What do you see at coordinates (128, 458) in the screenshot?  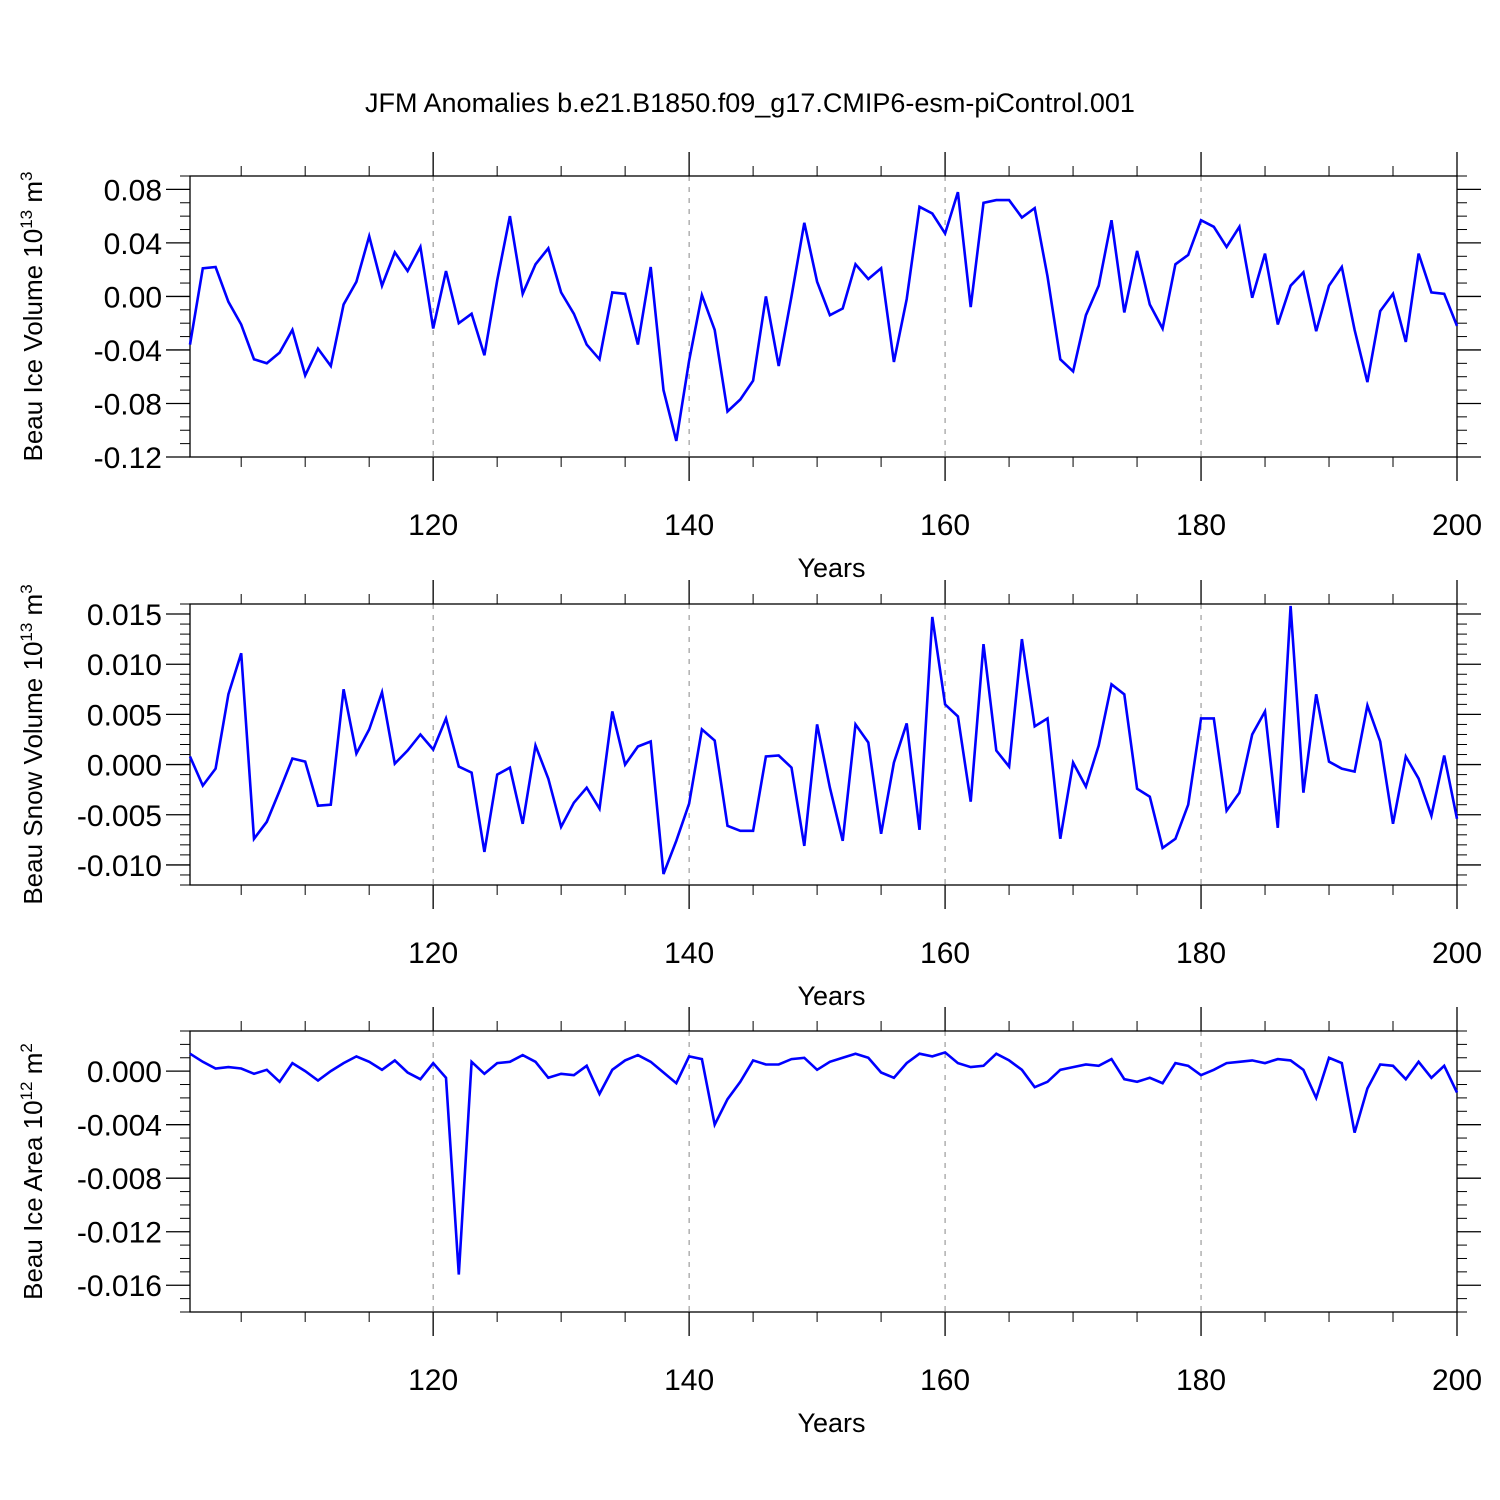 I see `y-tick-label--0.12: -0.12` at bounding box center [128, 458].